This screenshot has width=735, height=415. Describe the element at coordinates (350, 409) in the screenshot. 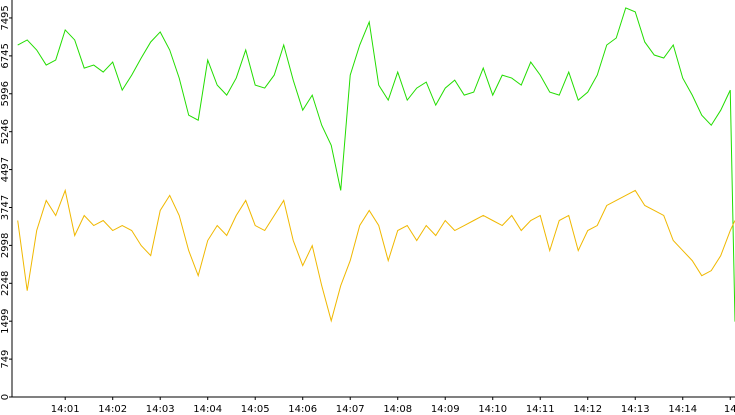

I see `x-tick-label: 14:07` at that location.